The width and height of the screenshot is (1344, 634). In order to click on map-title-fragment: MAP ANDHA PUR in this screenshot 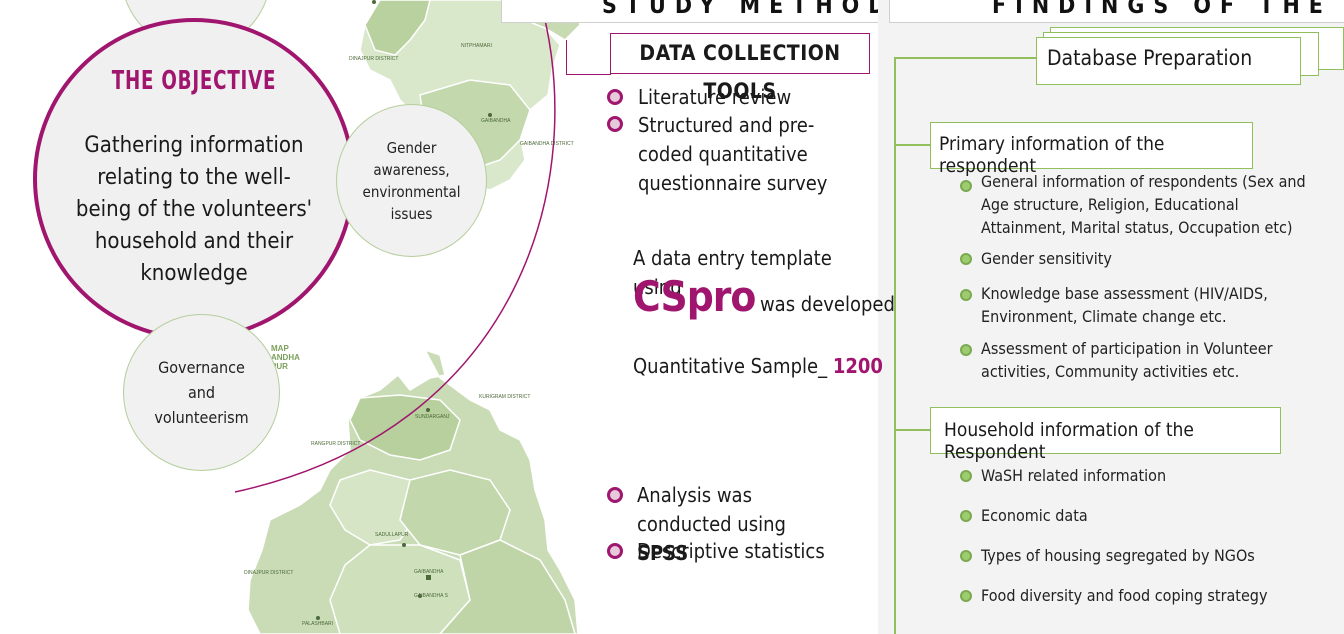, I will do `click(285, 357)`.